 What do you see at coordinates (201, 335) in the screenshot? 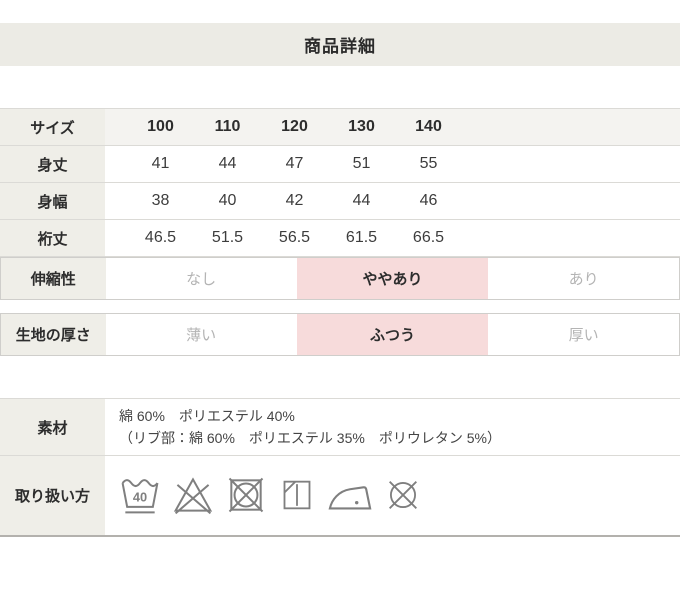
I see `thickness-option-thin: 薄い` at bounding box center [201, 335].